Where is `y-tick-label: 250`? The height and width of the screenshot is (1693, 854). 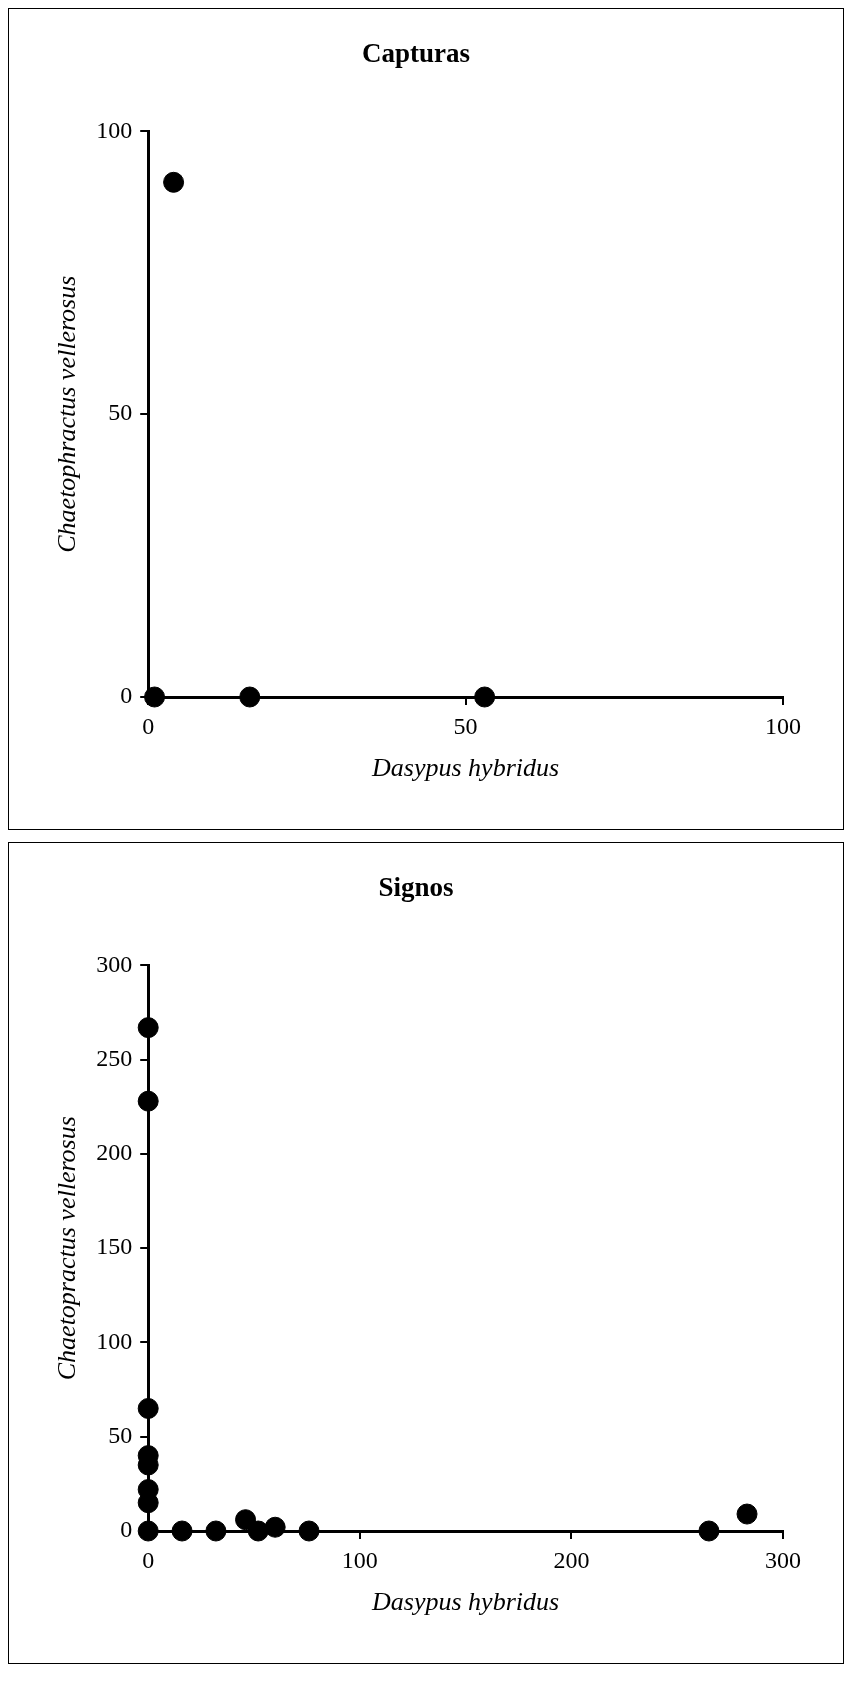 y-tick-label: 250 is located at coordinates (114, 1057).